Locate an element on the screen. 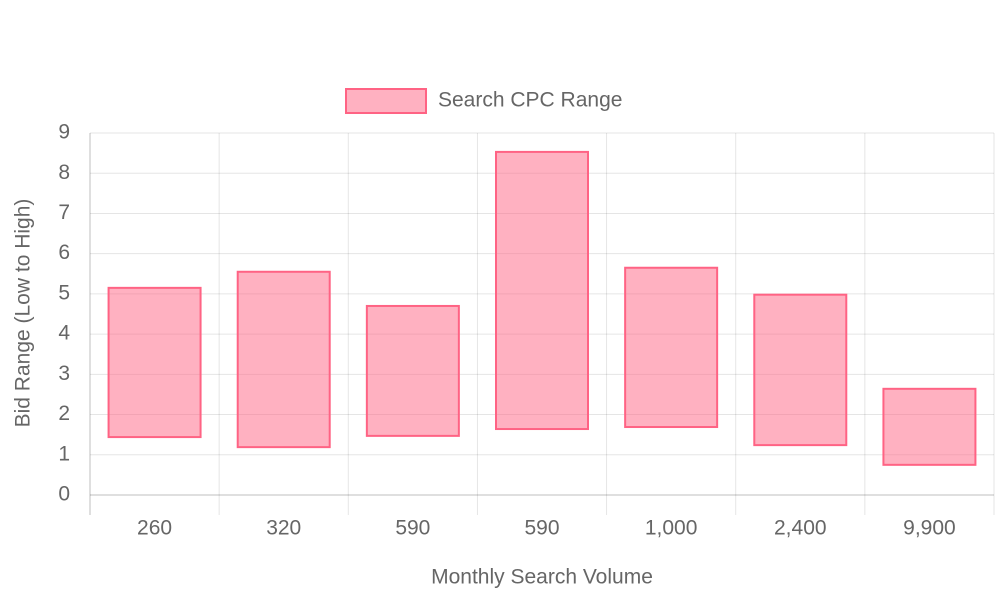 Image resolution: width=1000 pixels, height=600 pixels. legend-swatch is located at coordinates (386, 101).